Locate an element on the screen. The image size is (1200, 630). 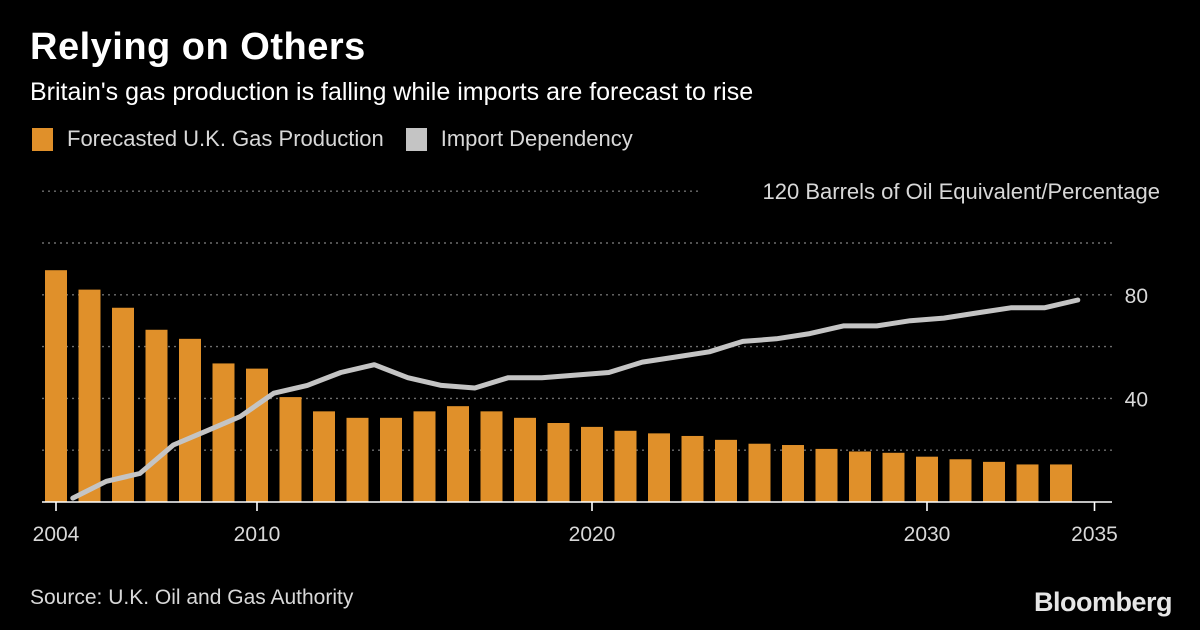
legend-item-production: Forecasted U.K. Gas Production is located at coordinates (208, 139).